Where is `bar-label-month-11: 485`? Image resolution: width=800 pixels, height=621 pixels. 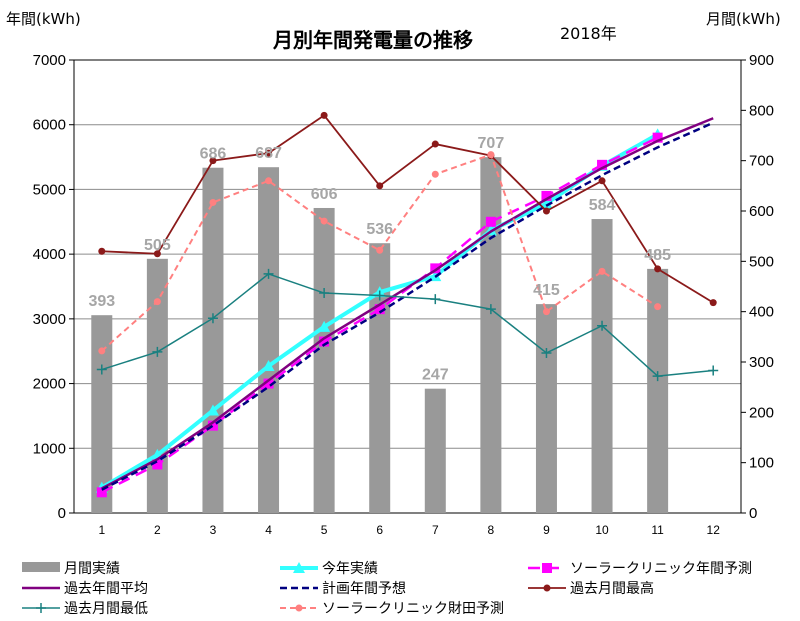
bar-label-month-11: 485 is located at coordinates (657, 255).